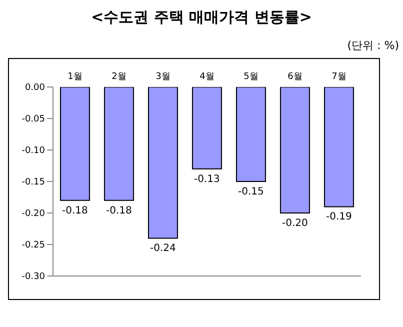  I want to click on data-label: -0.15, so click(251, 192).